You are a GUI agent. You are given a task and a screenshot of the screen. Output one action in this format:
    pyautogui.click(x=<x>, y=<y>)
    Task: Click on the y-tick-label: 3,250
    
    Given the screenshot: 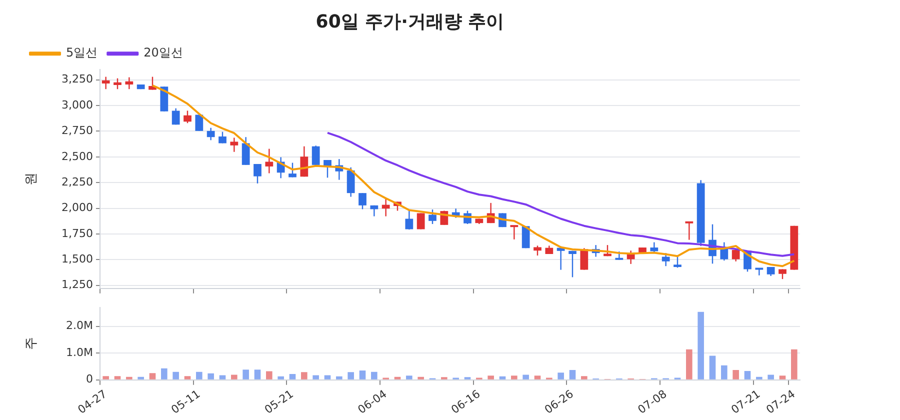 What is the action you would take?
    pyautogui.click(x=77, y=79)
    